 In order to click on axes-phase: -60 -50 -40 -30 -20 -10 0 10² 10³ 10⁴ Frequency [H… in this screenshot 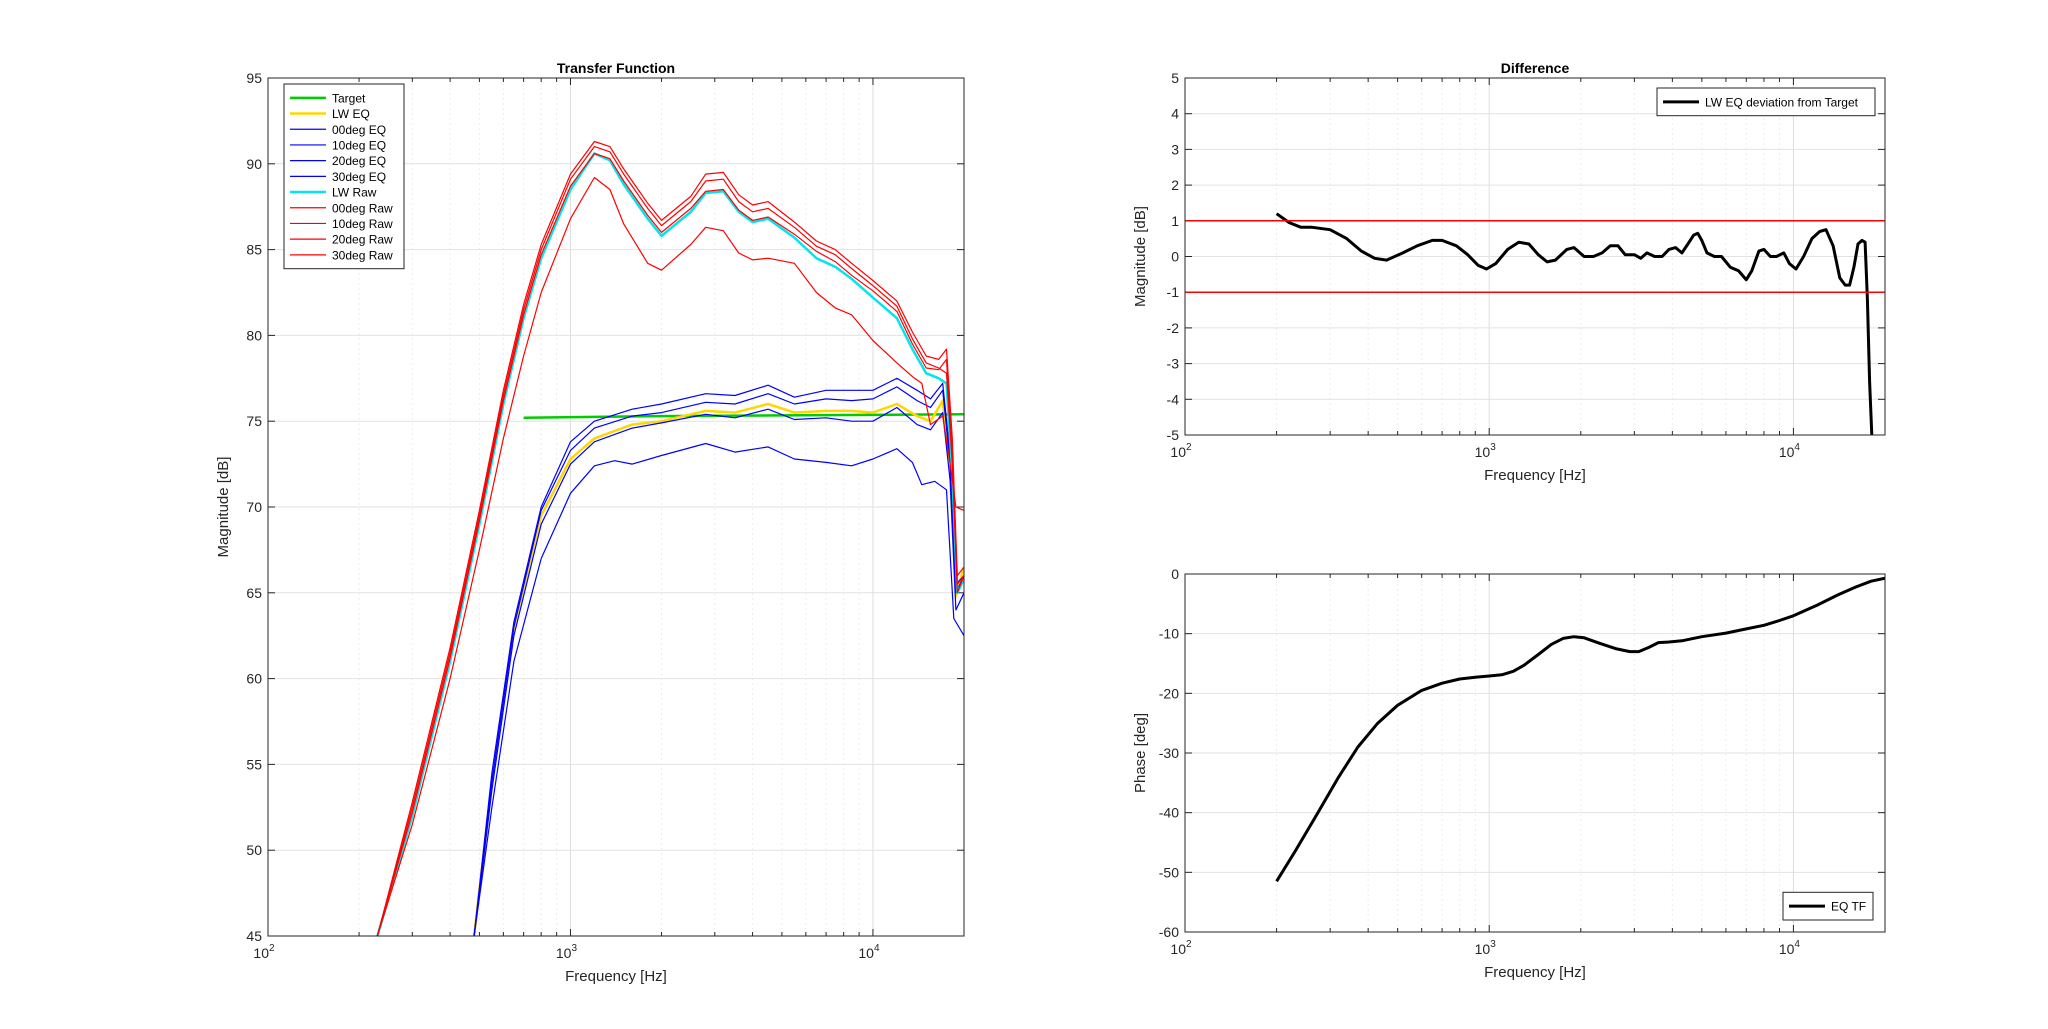, I will do `click(1509, 773)`.